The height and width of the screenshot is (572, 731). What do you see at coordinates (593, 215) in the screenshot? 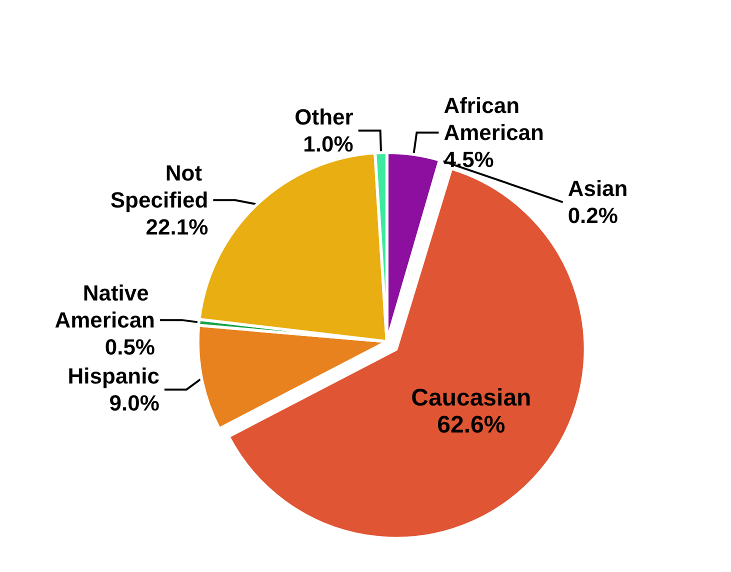
I see `data-label: 0.2%` at bounding box center [593, 215].